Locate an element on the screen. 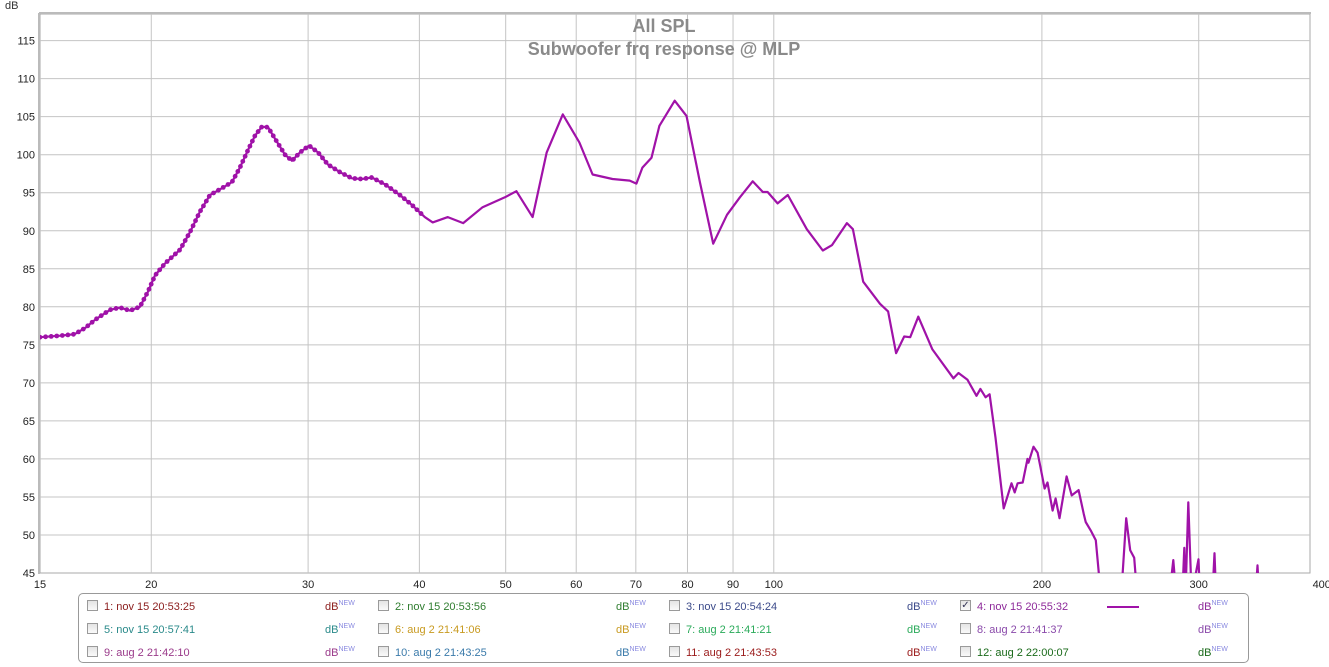  legend-label: 9: aug 2 21:42:10 is located at coordinates (147, 653).